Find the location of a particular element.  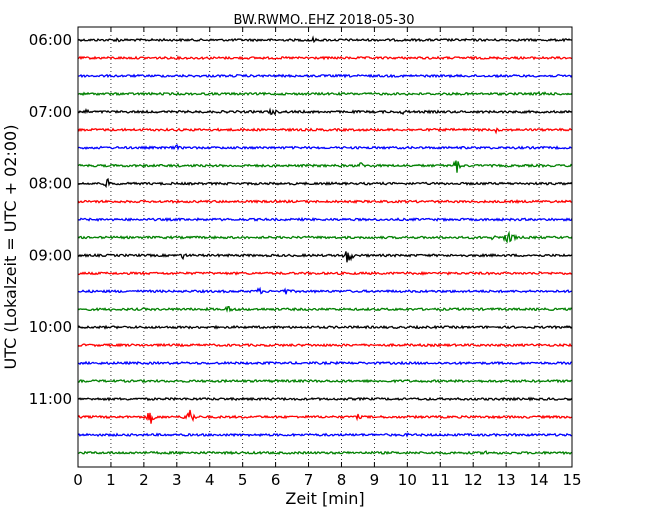

x-axis-label: Zeit [min] is located at coordinates (324, 498).